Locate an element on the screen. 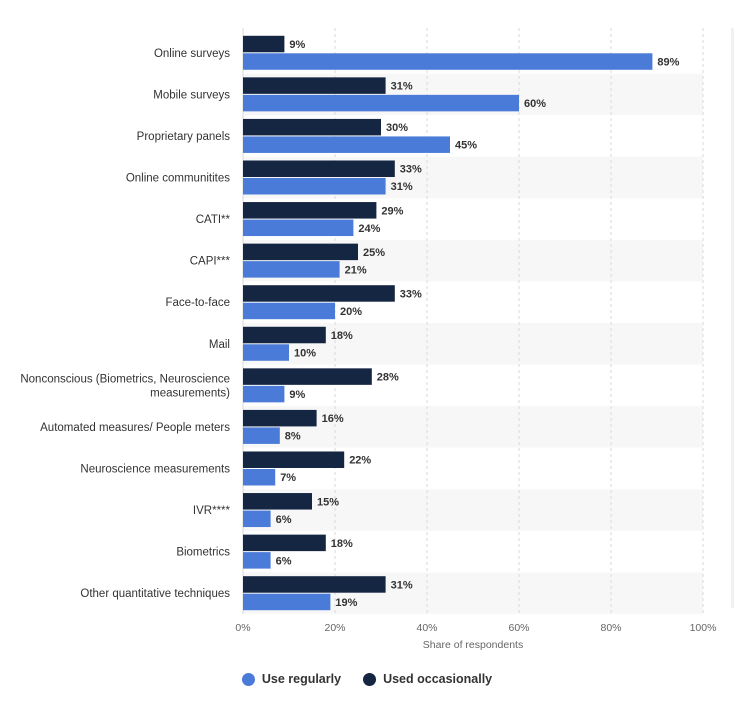 The image size is (734, 707). category-label-line: Online communitites is located at coordinates (178, 178).